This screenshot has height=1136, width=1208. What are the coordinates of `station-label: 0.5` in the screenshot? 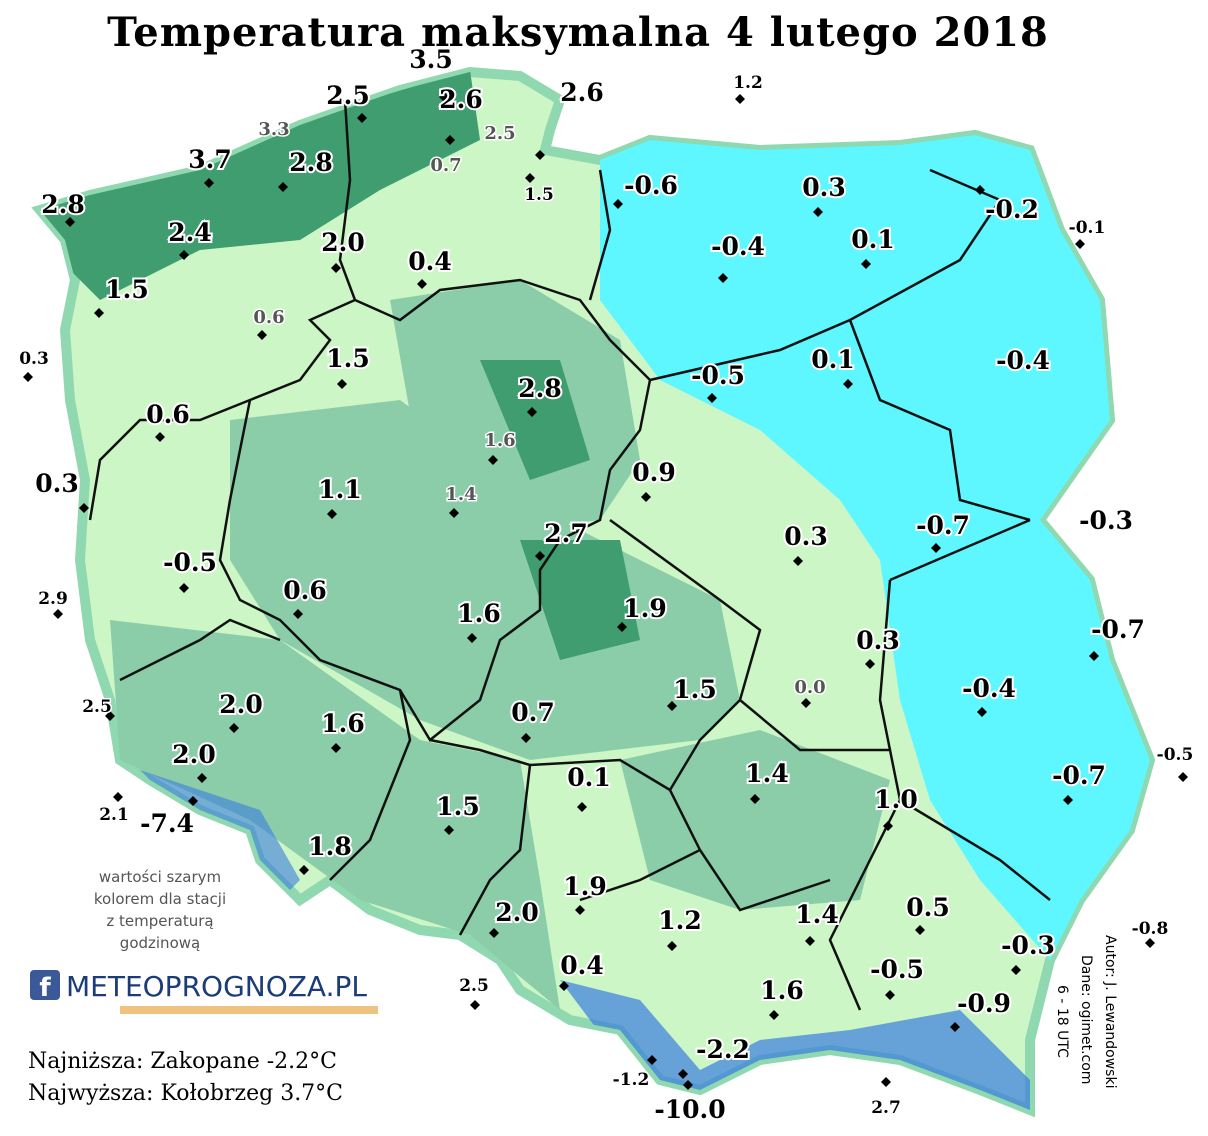 It's located at (928, 907).